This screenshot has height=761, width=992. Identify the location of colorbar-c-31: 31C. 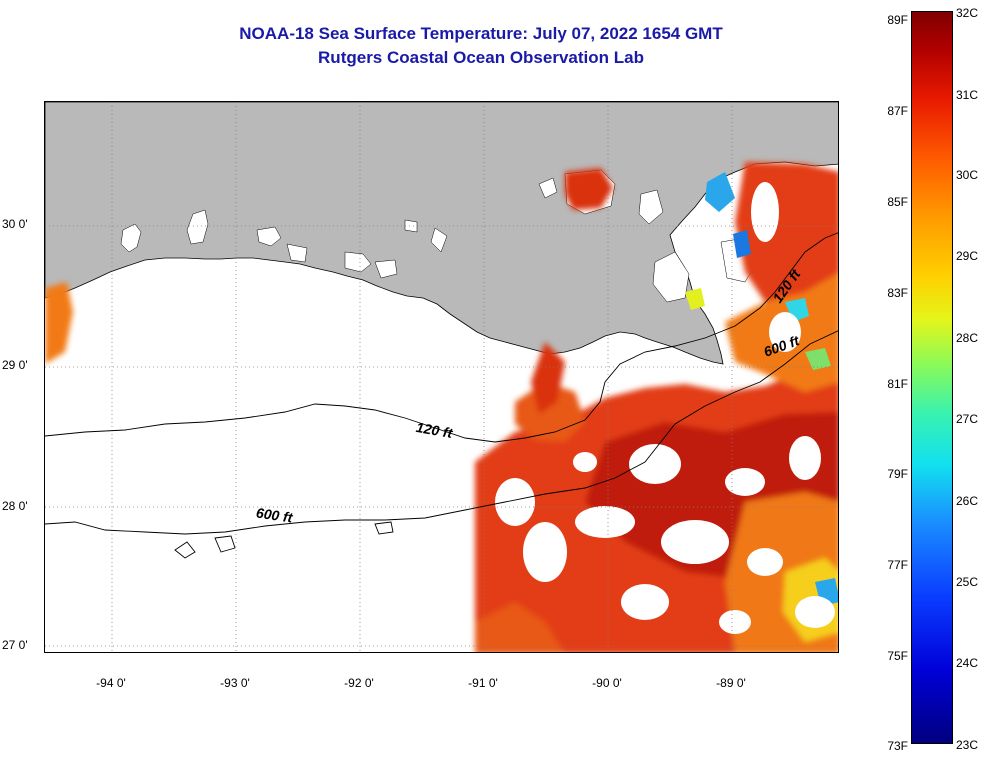
(967, 95).